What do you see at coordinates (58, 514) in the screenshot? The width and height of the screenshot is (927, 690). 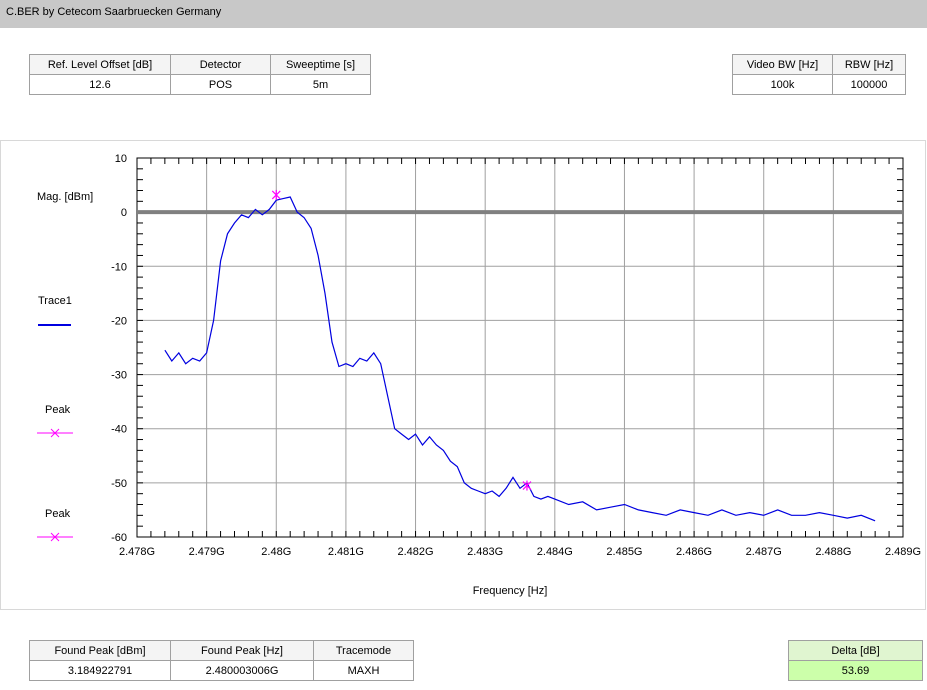 I see `legend-peak-label-2: Peak` at bounding box center [58, 514].